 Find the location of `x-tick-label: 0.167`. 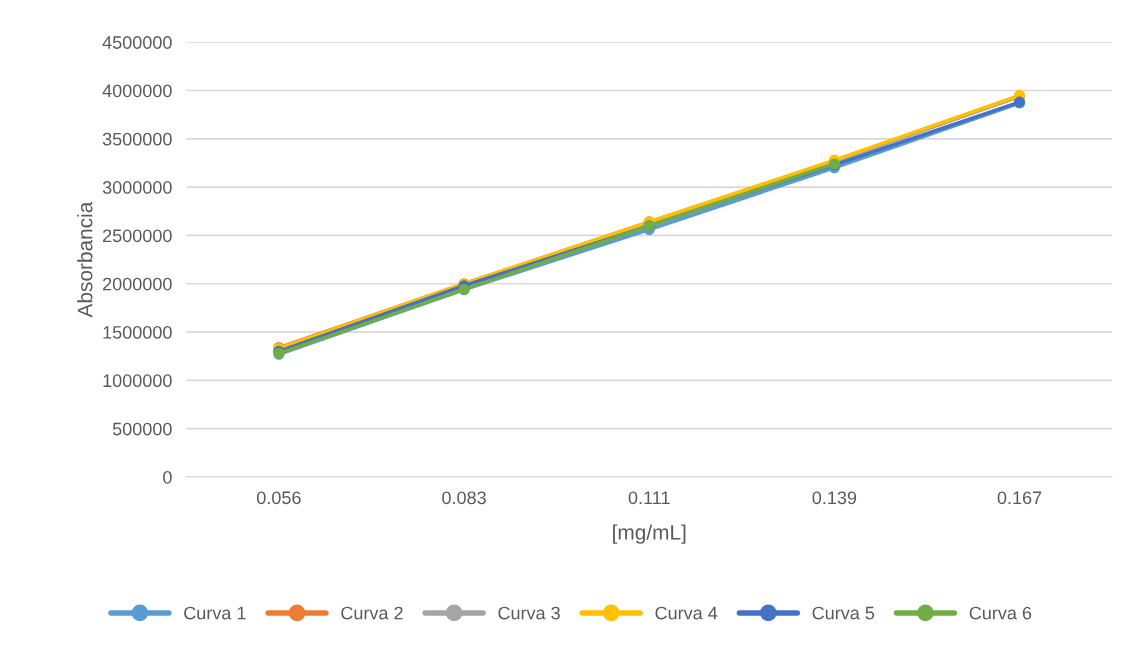

x-tick-label: 0.167 is located at coordinates (1019, 498).